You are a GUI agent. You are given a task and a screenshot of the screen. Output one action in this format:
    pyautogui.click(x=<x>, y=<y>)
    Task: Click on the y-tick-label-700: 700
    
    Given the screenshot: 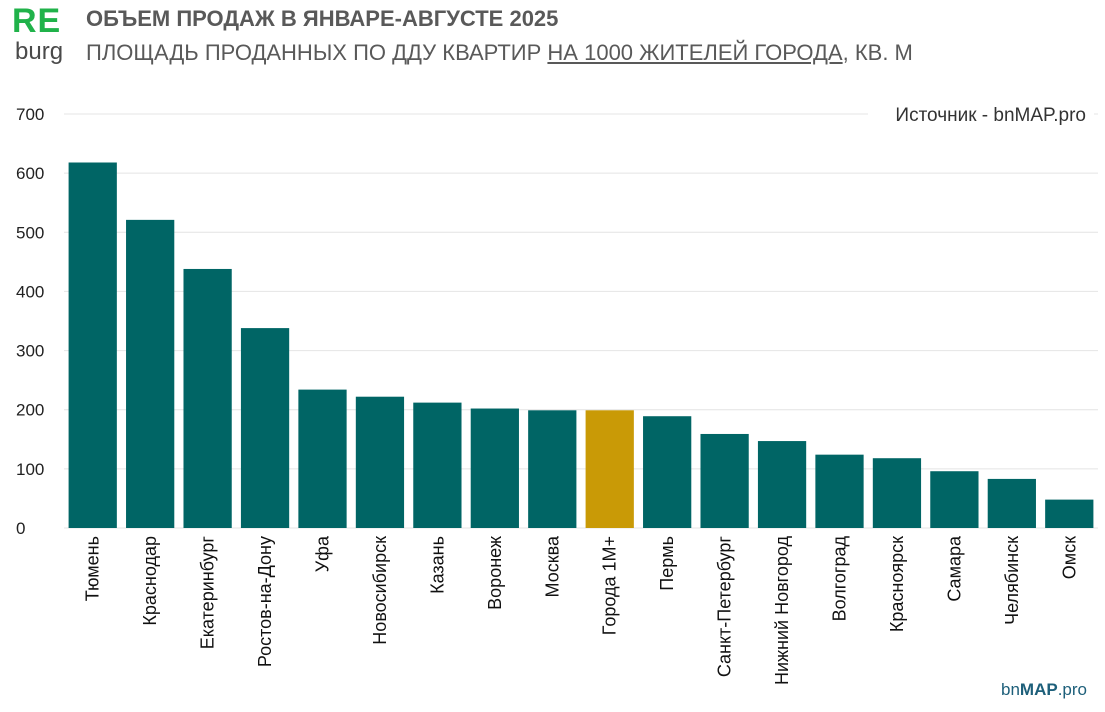 What is the action you would take?
    pyautogui.click(x=30, y=114)
    